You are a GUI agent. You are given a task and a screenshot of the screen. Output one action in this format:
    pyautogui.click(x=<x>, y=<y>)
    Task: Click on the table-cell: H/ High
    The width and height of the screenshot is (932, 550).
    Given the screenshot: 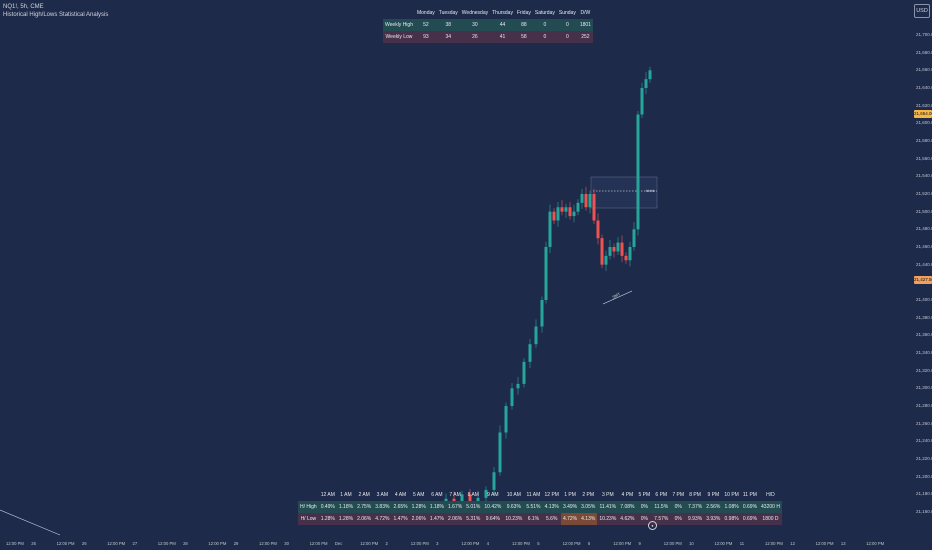 What is the action you would take?
    pyautogui.click(x=308, y=507)
    